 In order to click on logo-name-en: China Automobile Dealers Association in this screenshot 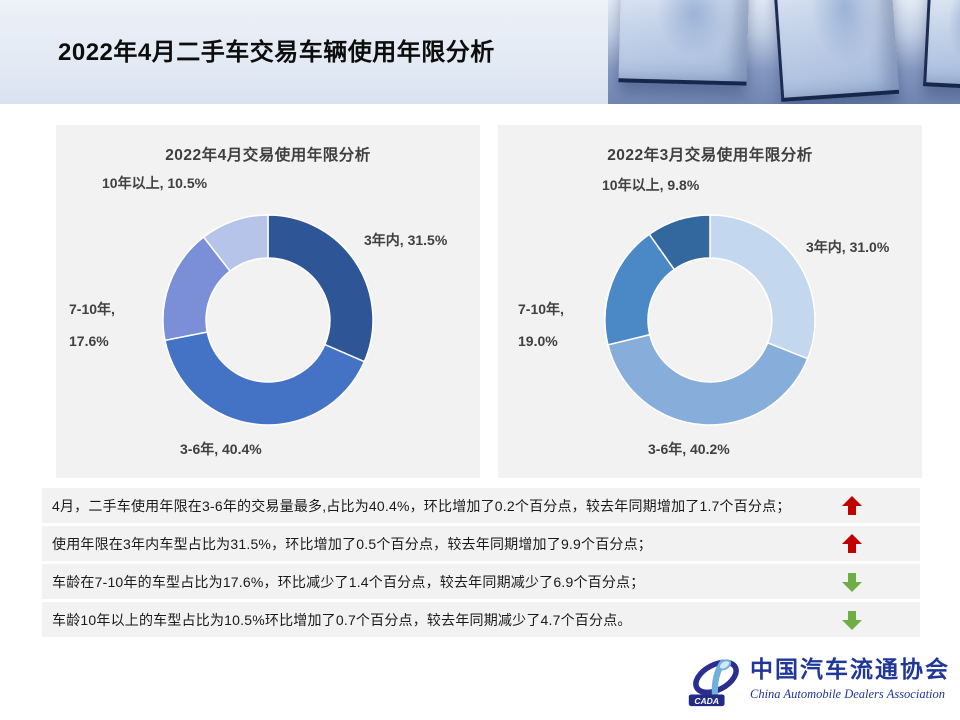, I will do `click(848, 694)`.